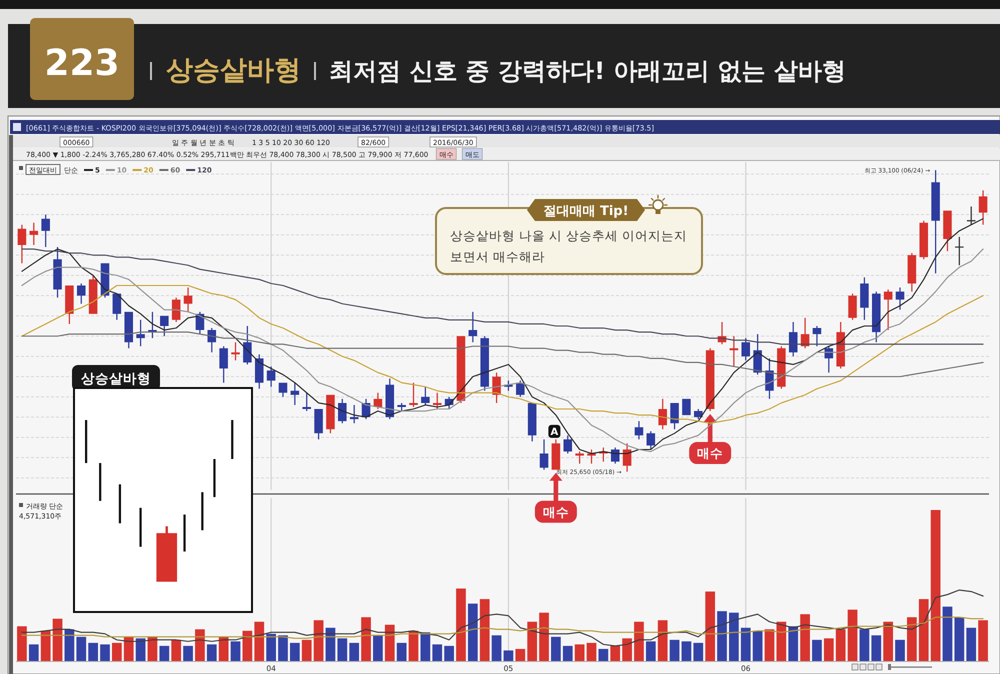 This screenshot has height=674, width=1000. Describe the element at coordinates (586, 211) in the screenshot. I see `annotation: 절대매매 Tip!` at that location.